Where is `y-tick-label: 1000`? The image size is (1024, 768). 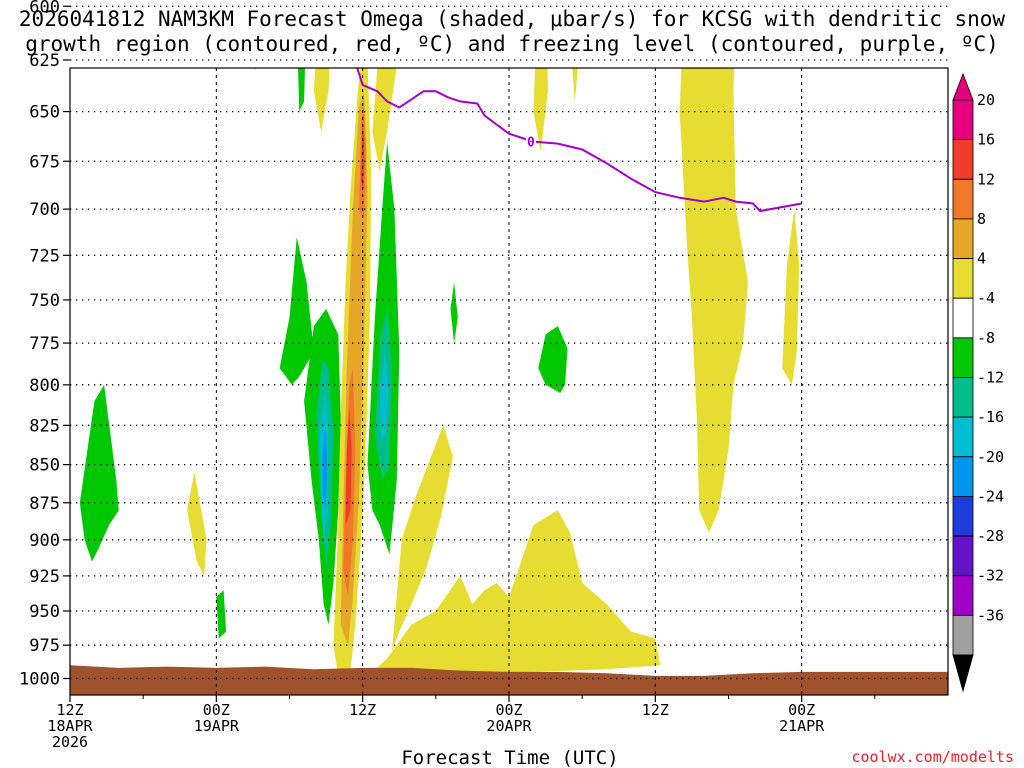 y-tick-label: 1000 is located at coordinates (39, 680).